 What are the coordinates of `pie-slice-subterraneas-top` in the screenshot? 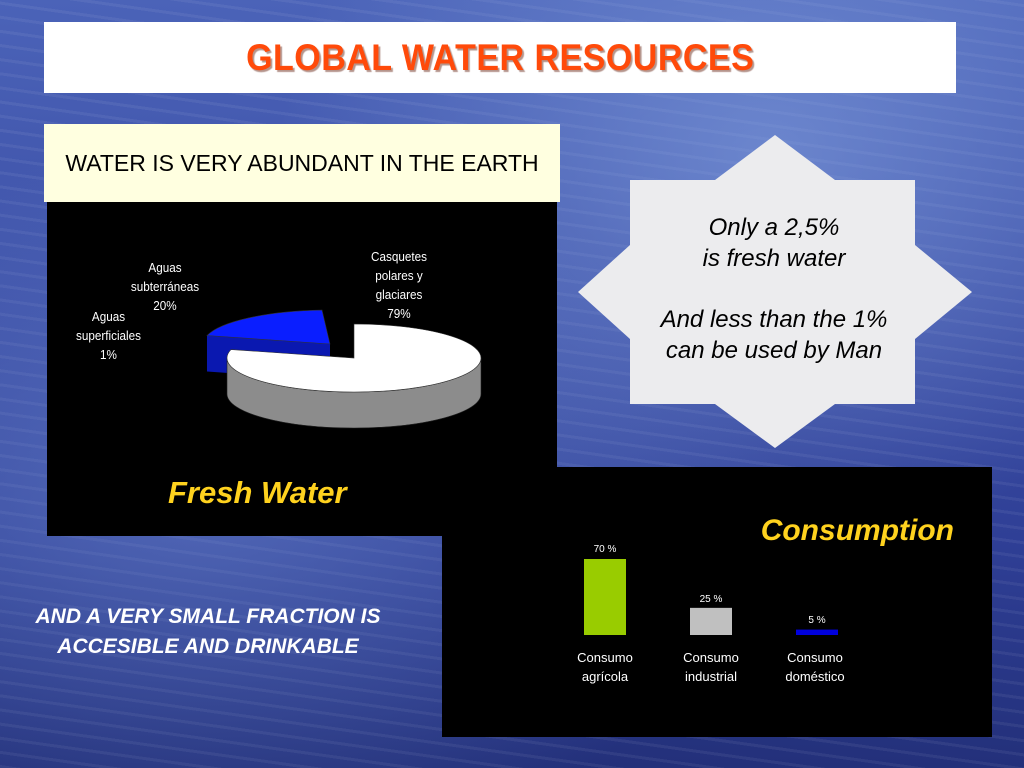 It's located at (268, 327).